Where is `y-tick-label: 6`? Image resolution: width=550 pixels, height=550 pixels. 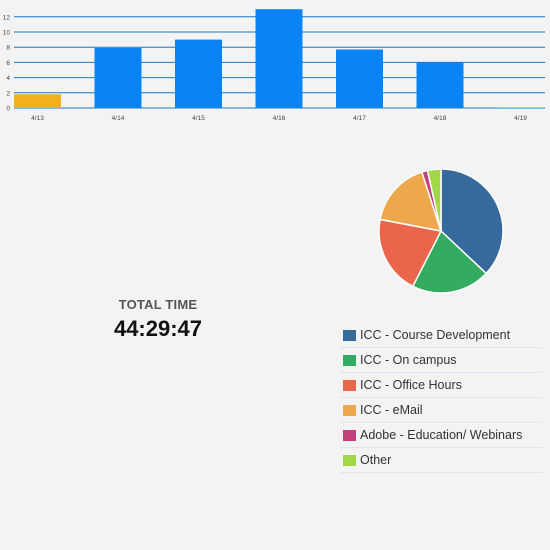
y-tick-label: 6 is located at coordinates (8, 63).